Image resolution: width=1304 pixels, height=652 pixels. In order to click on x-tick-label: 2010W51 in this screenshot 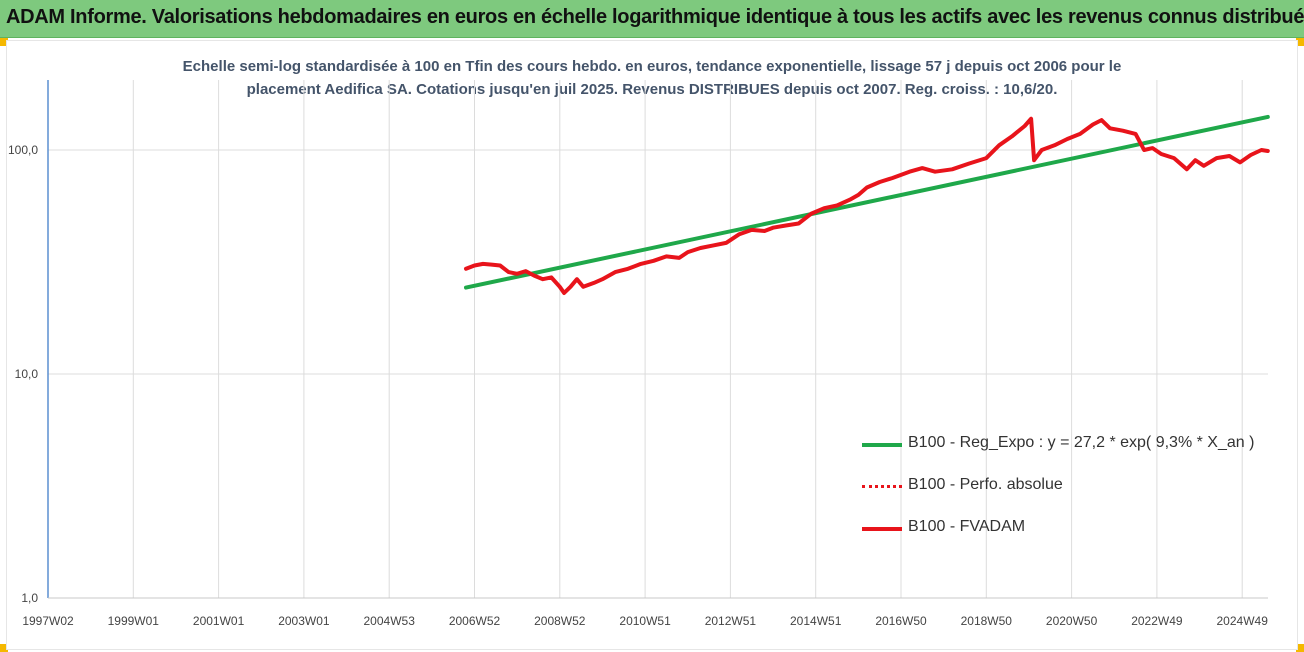, I will do `click(645, 621)`.